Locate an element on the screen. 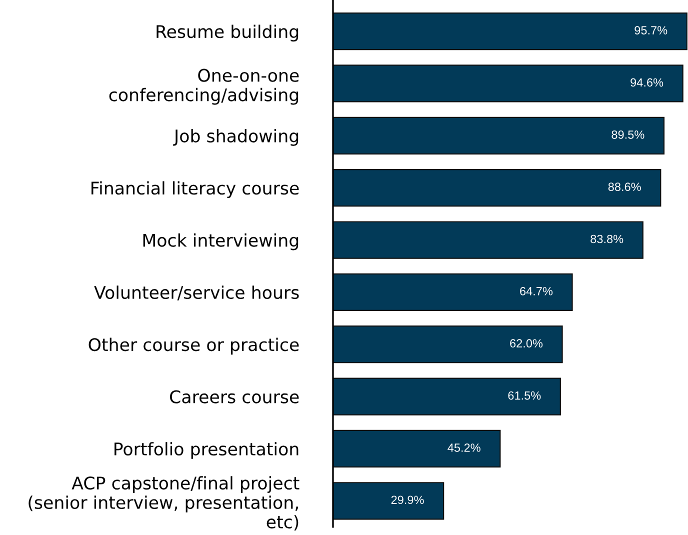 This screenshot has width=688, height=535. y-tick-label: Portfolio presentation is located at coordinates (206, 450).